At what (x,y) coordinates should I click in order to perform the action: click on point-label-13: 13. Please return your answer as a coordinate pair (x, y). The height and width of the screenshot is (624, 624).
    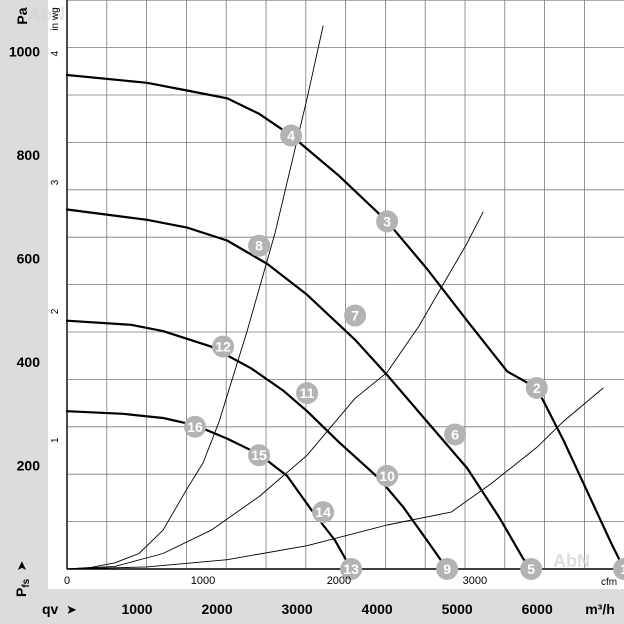
    Looking at the image, I should click on (351, 569).